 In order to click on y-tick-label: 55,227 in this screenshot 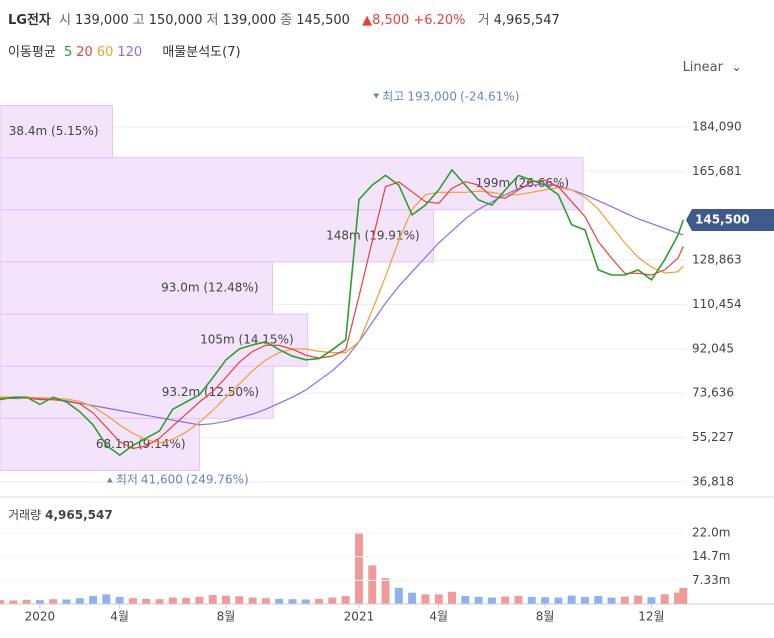, I will do `click(713, 437)`.